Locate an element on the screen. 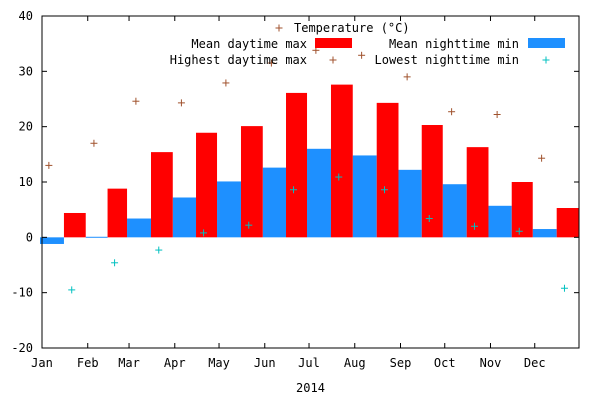 Image resolution: width=600 pixels, height=400 pixels. legend-daytime-max-label: Mean daytime max is located at coordinates (249, 44).